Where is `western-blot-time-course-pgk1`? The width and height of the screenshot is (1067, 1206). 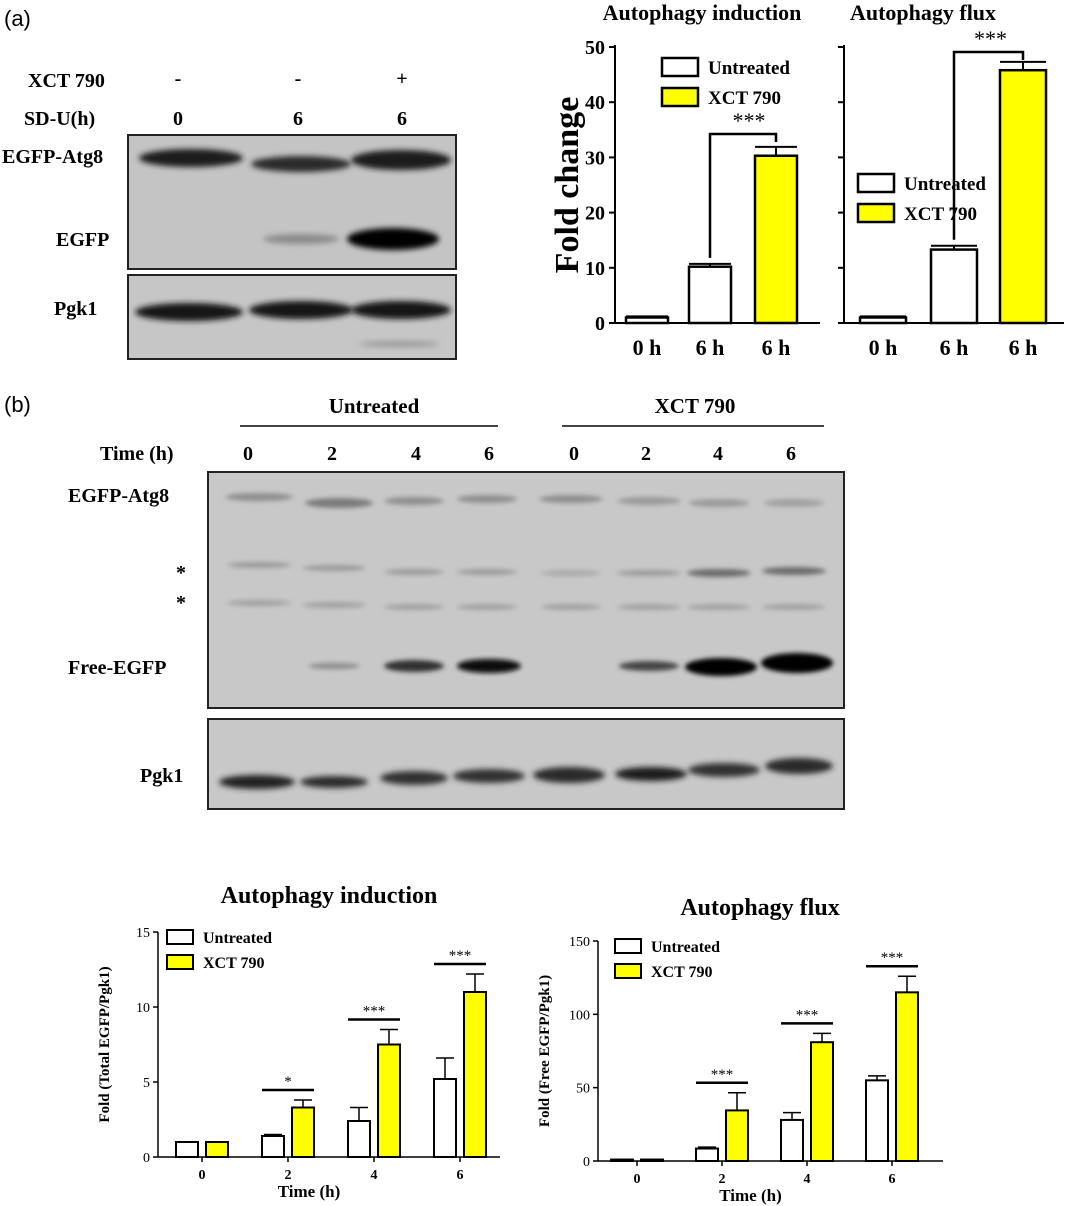
western-blot-time-course-pgk1 is located at coordinates (526, 764).